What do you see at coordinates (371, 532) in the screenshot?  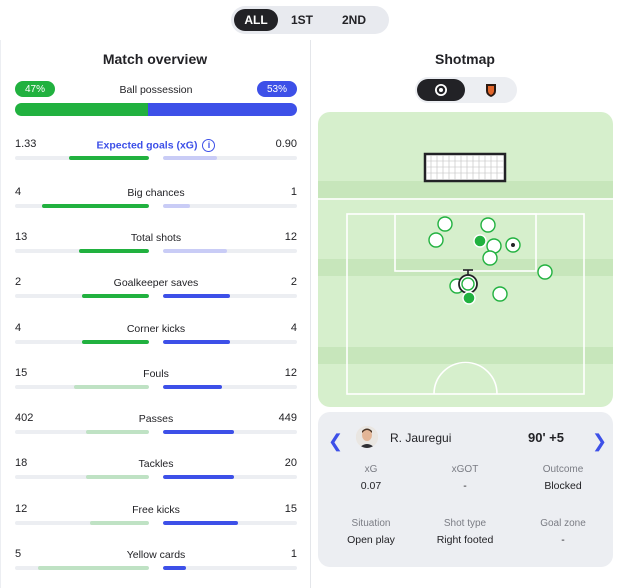 I see `shot-detail-cell: Situation Open play` at bounding box center [371, 532].